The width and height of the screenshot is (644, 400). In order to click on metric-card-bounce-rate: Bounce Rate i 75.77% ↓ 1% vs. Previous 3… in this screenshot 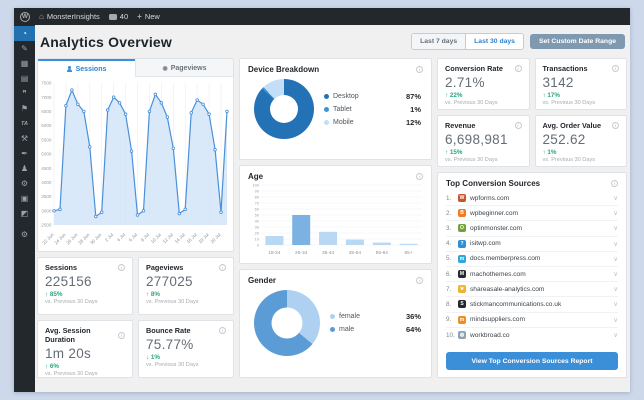, I will do `click(186, 349)`.